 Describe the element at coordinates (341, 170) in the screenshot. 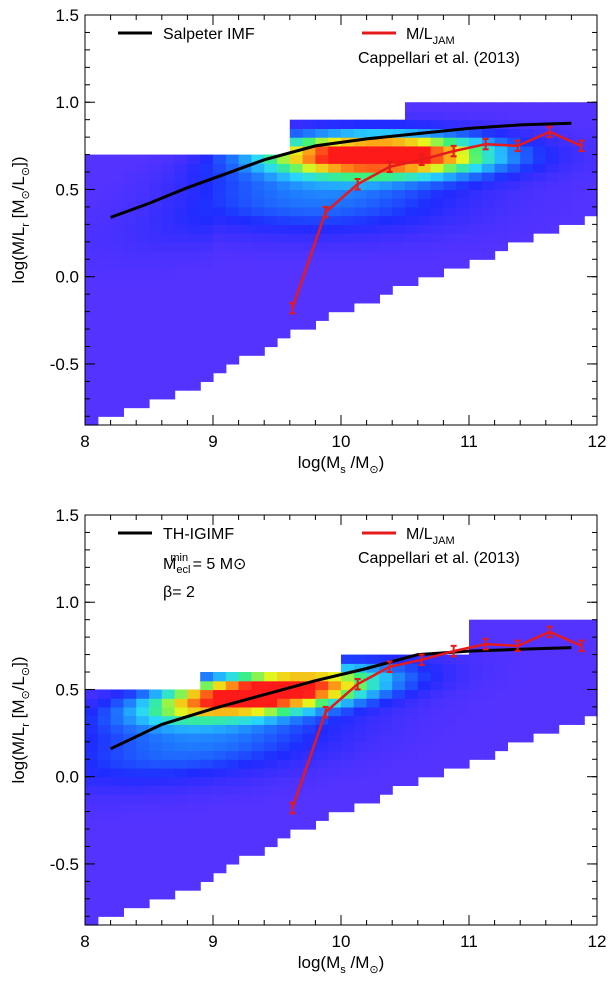

I see `salpeter-line` at that location.